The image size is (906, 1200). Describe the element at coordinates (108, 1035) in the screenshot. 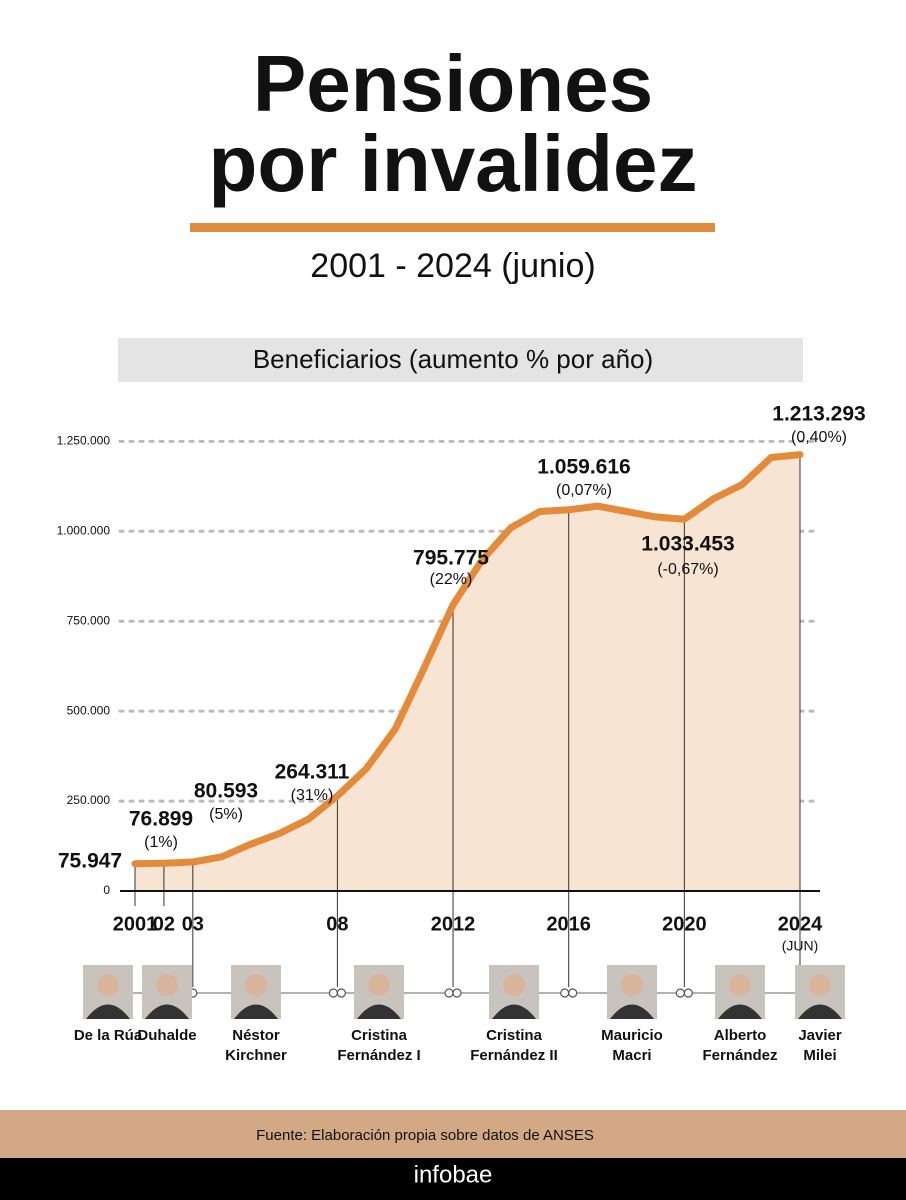

I see `president-name: De la Rúa` at that location.